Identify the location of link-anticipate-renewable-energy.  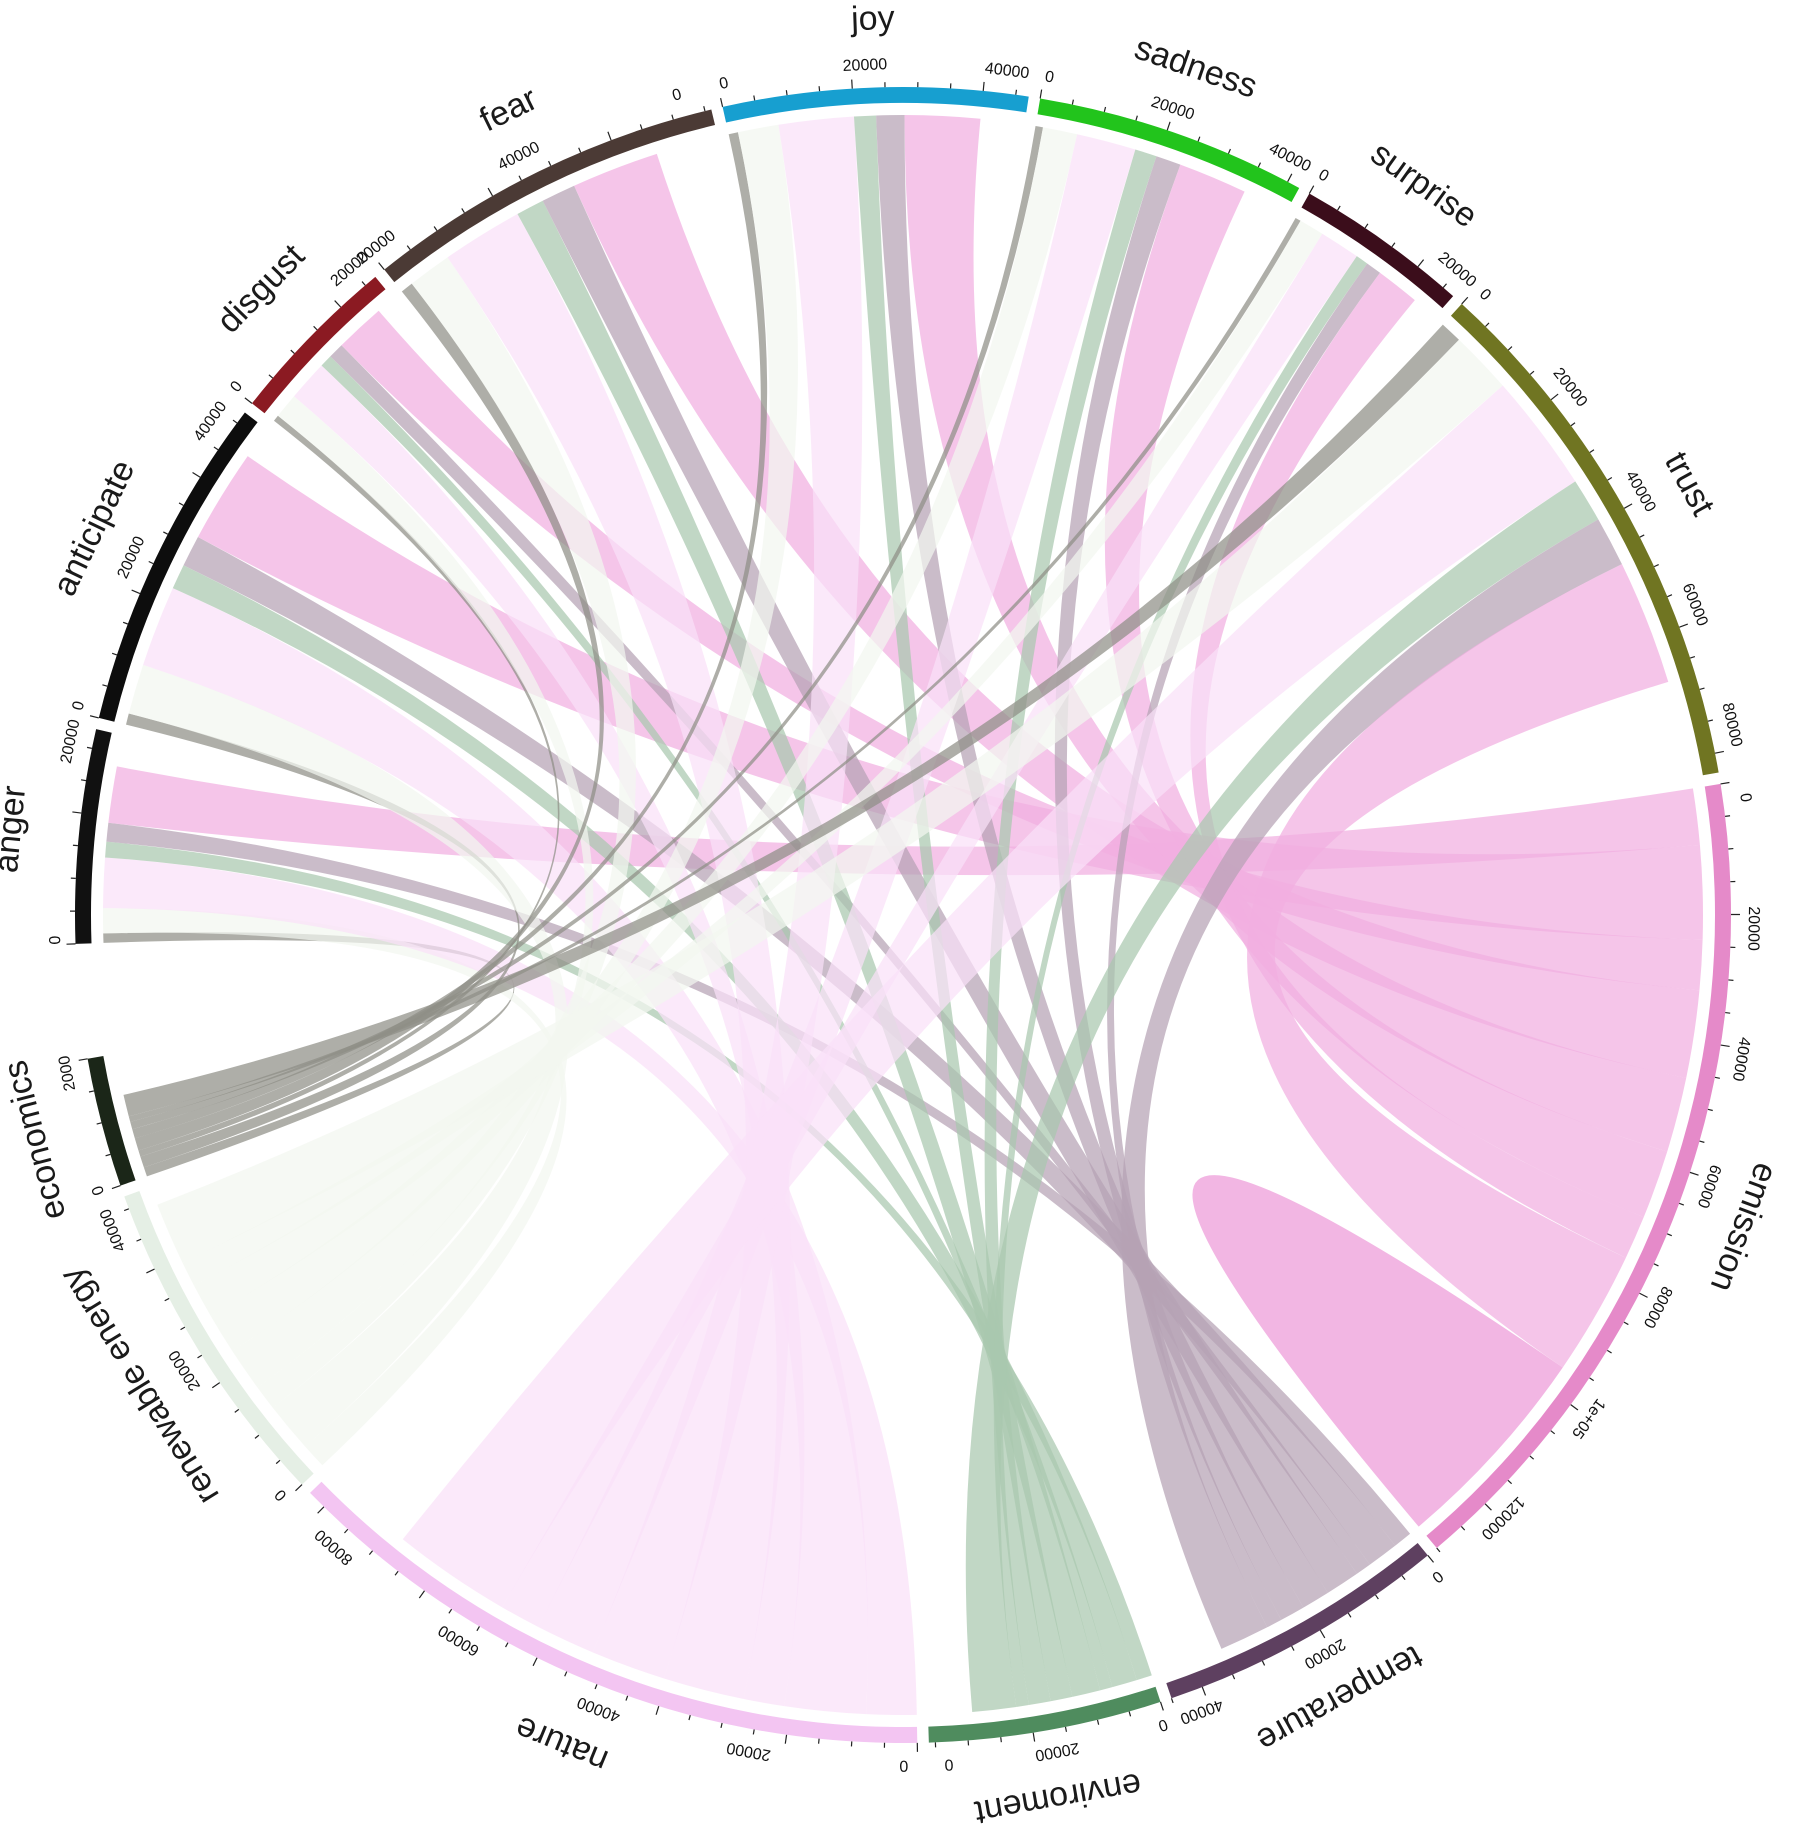
(348, 1055).